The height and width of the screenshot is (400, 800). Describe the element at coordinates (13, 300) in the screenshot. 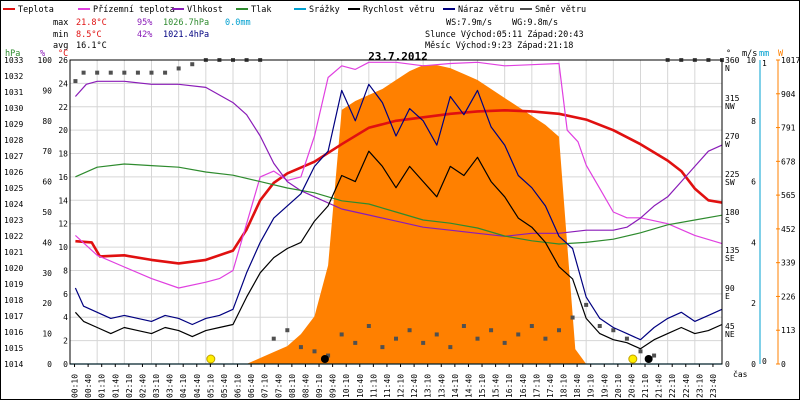

I see `hpa-tick-label: 1018` at that location.